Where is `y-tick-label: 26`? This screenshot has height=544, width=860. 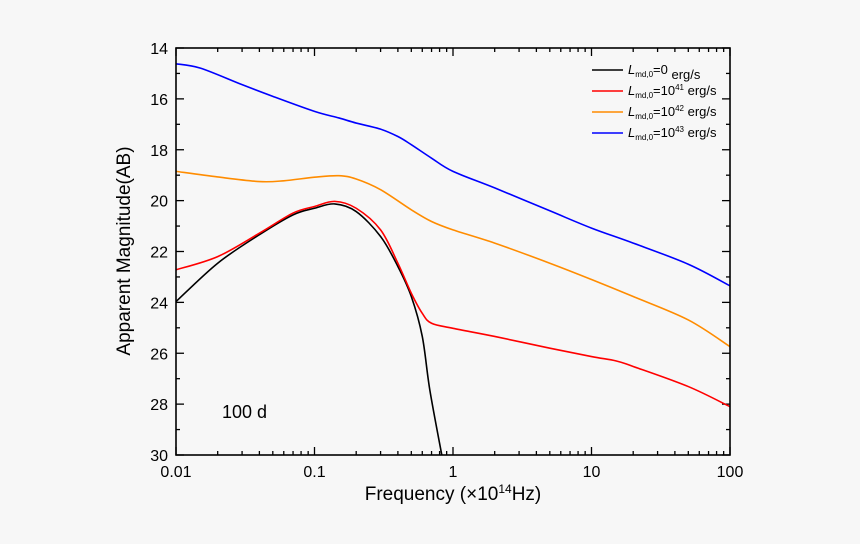 y-tick-label: 26 is located at coordinates (159, 354).